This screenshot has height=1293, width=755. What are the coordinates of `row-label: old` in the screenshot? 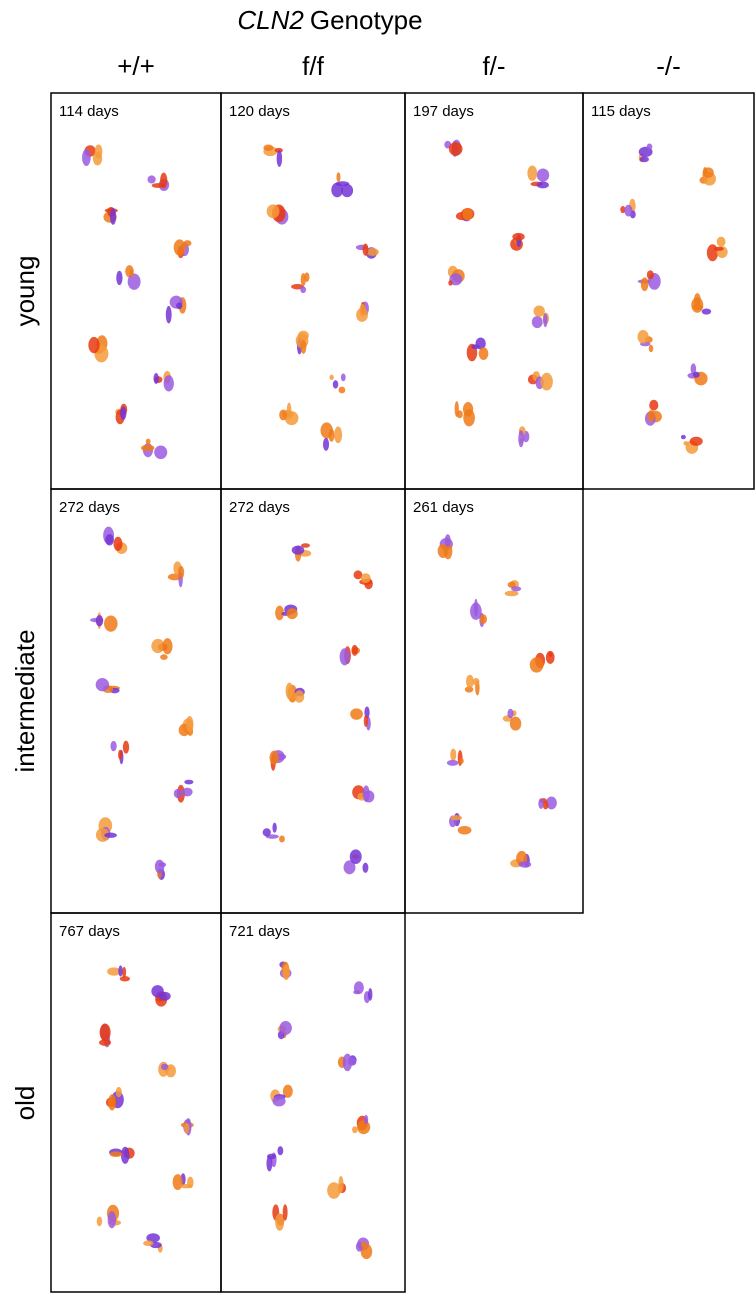 It's located at (25, 1103).